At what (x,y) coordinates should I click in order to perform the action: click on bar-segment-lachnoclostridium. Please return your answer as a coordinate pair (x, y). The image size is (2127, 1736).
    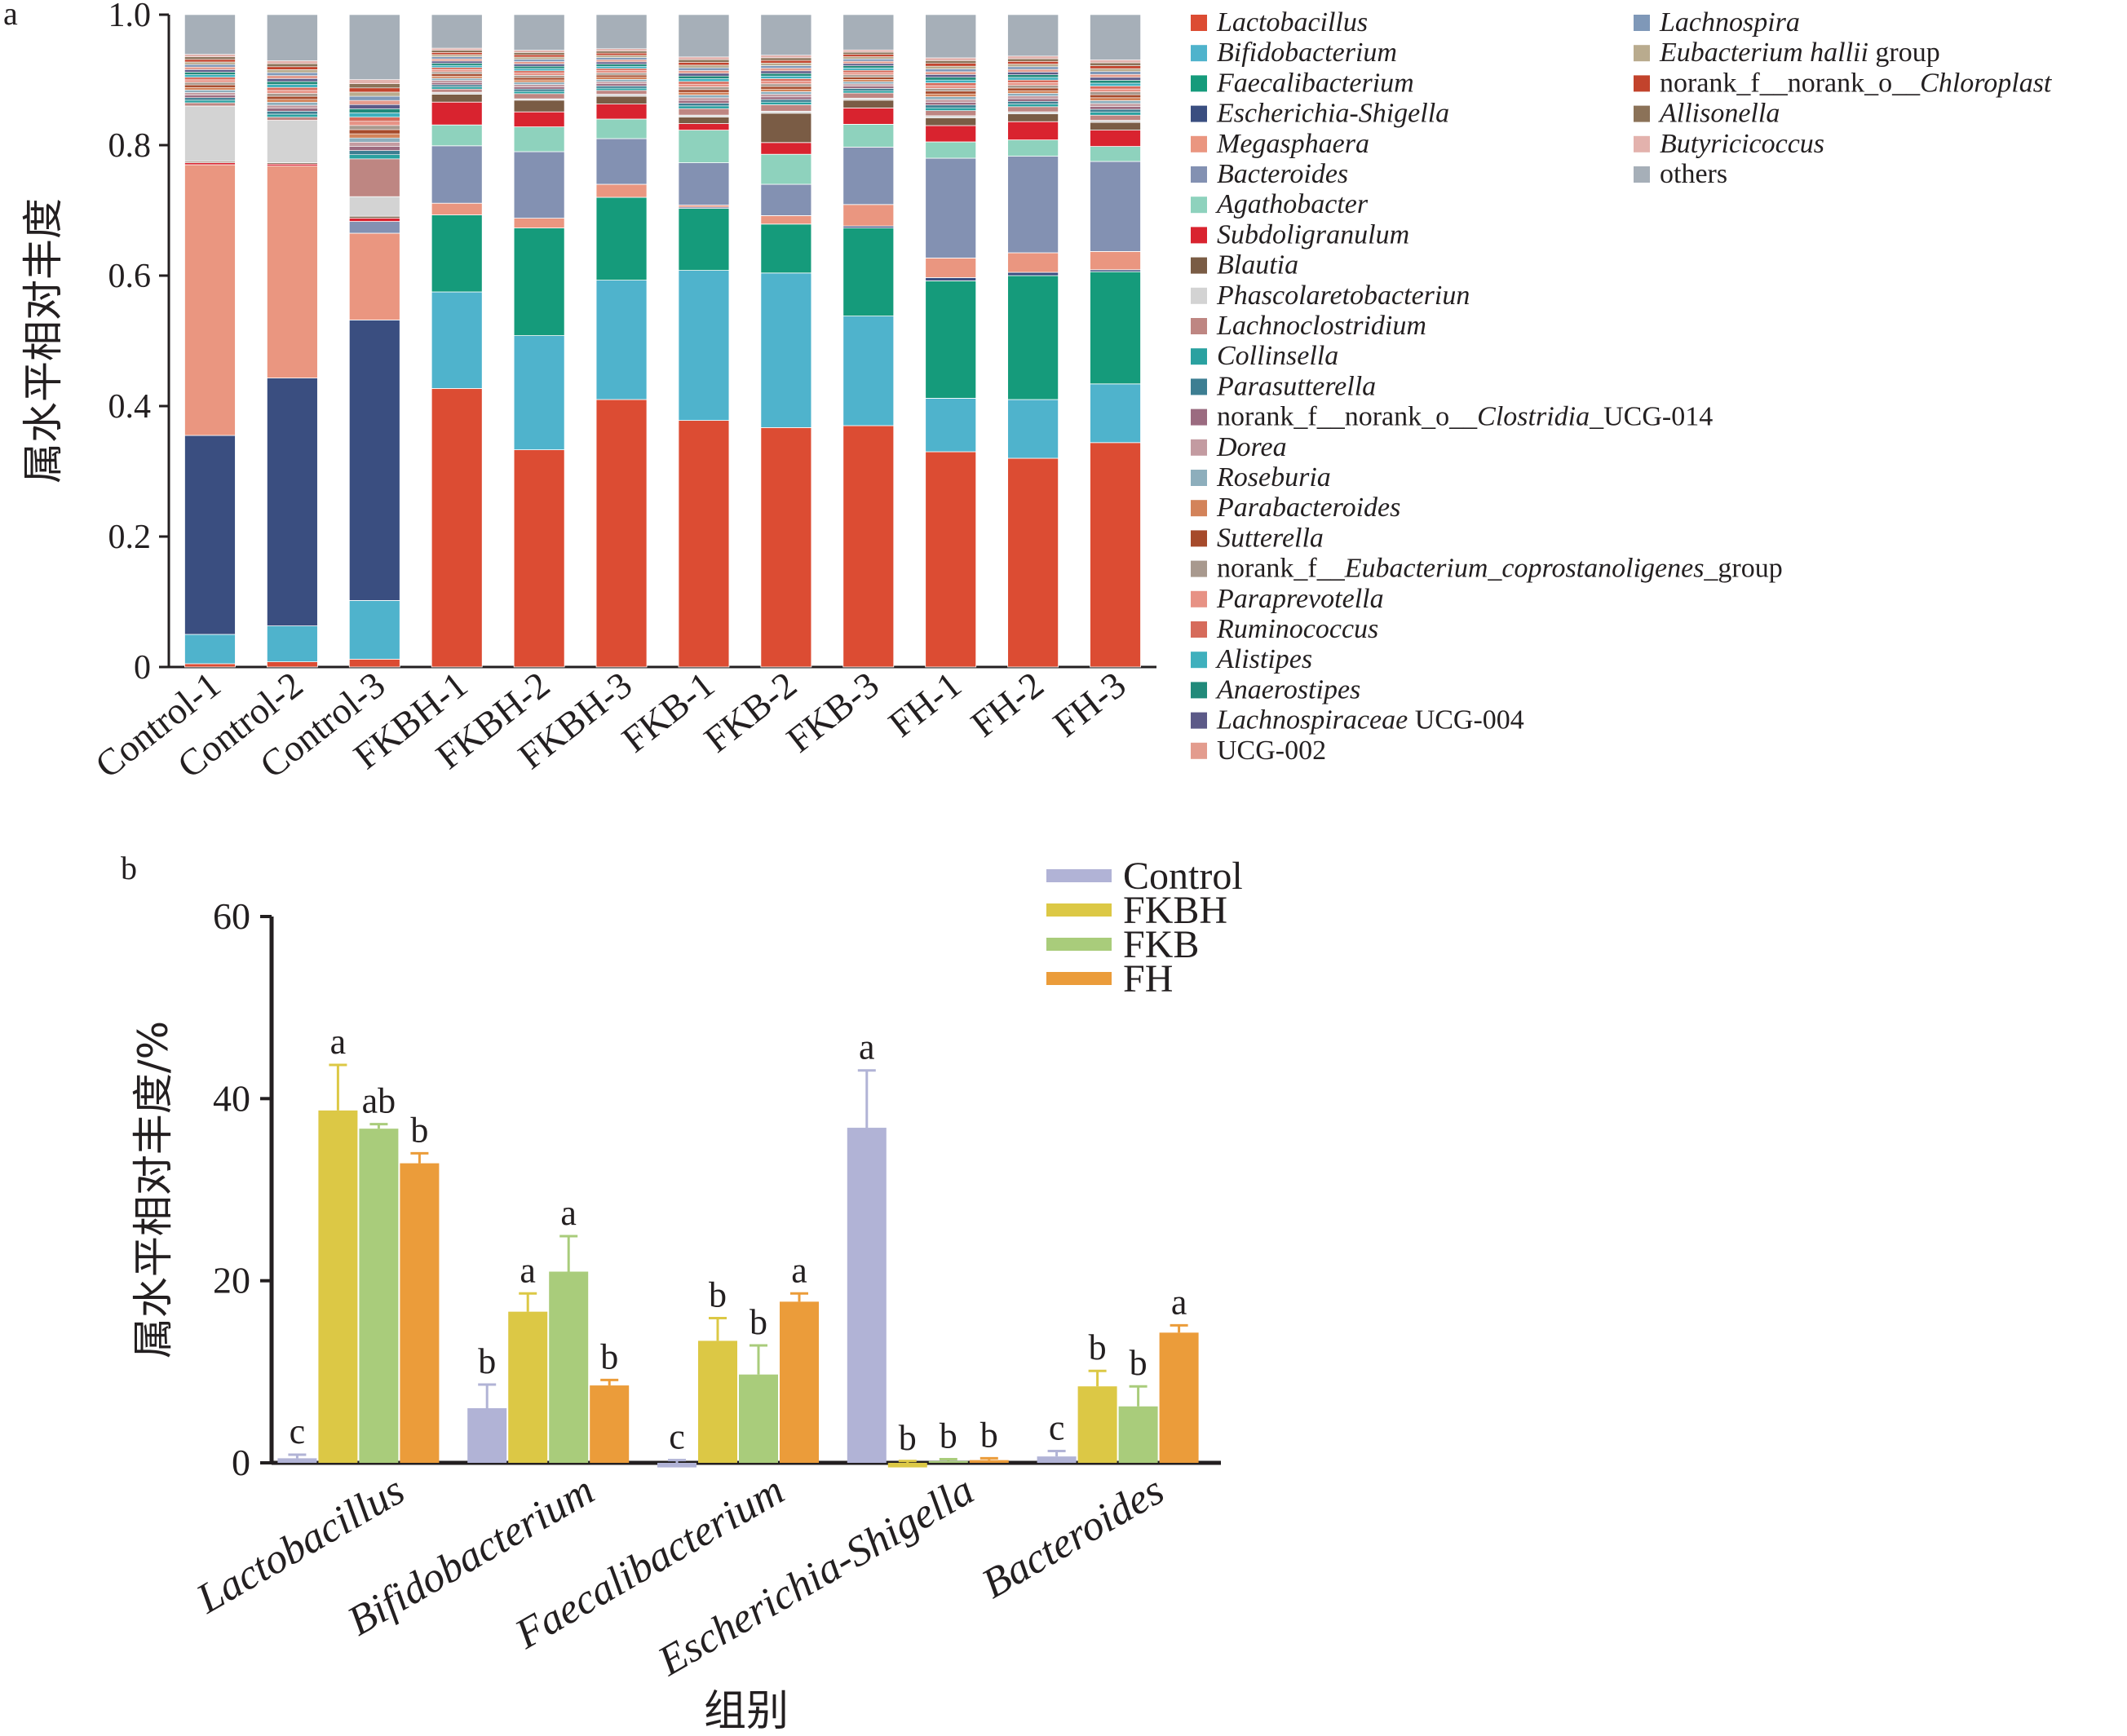
    Looking at the image, I should click on (868, 95).